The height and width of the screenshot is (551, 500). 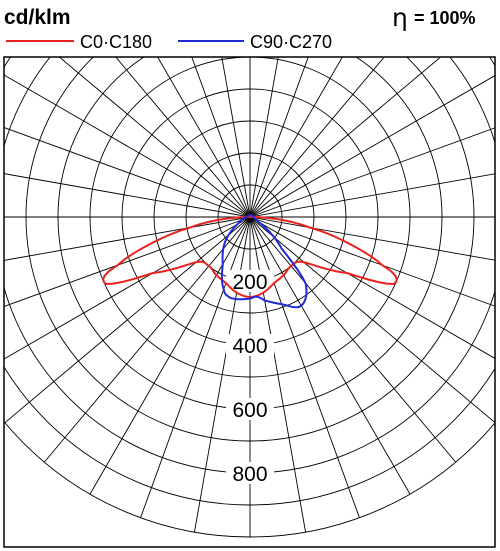 I want to click on radial-tick-label: 200, so click(x=249, y=282).